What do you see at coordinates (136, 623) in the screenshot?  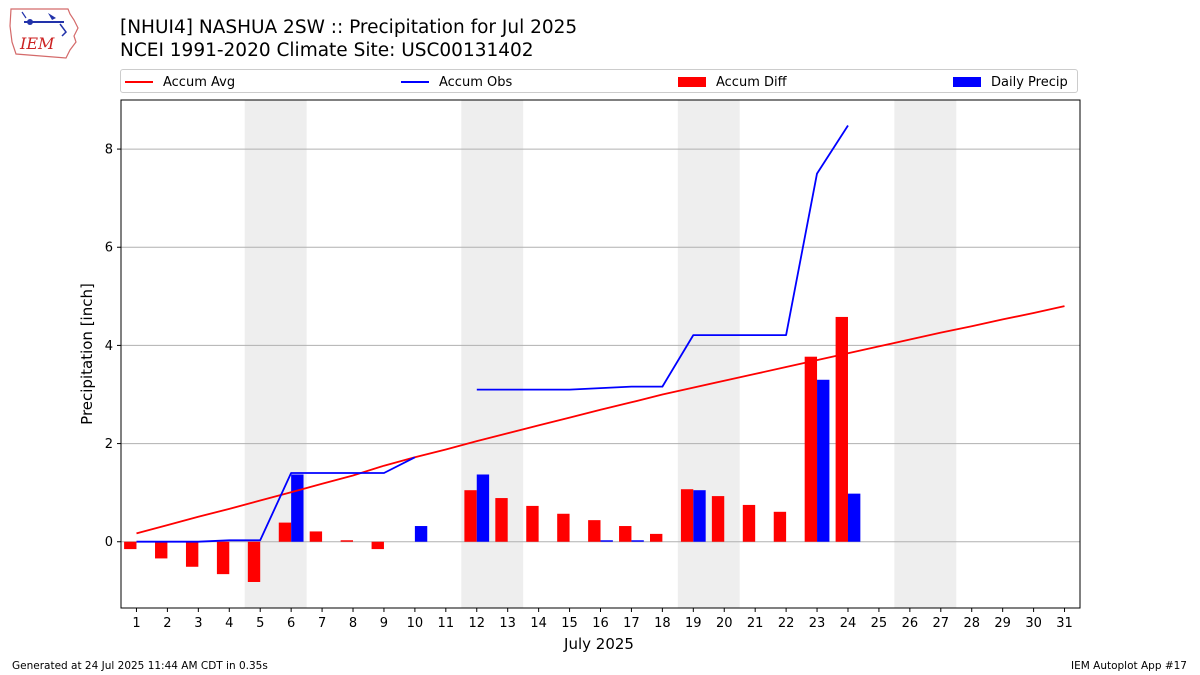 I see `x-tick-label-1: 1` at bounding box center [136, 623].